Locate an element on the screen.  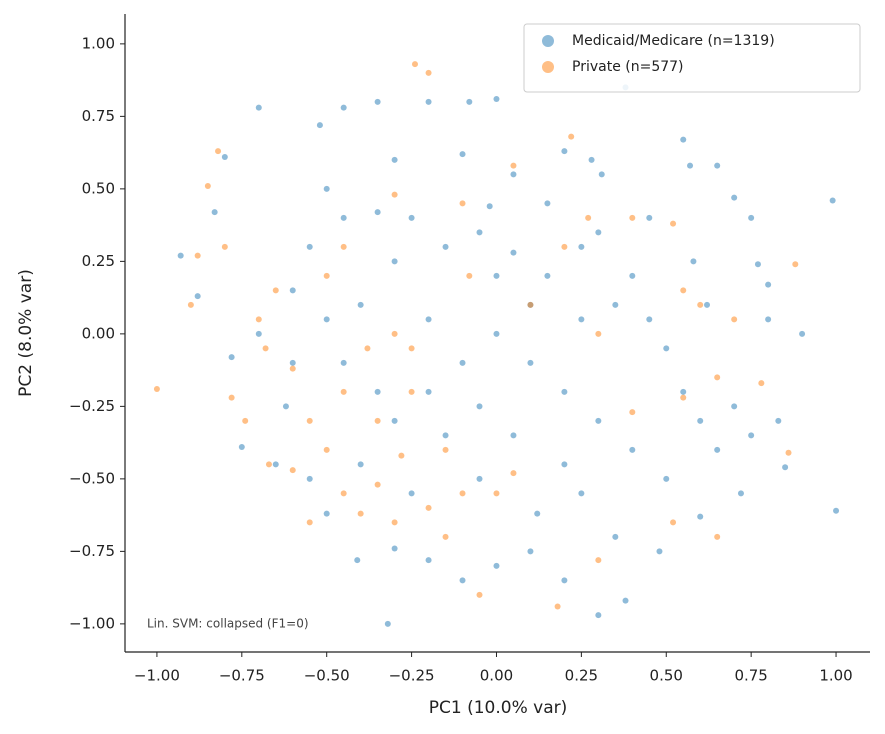
x-tick-label: −0.75 is located at coordinates (242, 676).